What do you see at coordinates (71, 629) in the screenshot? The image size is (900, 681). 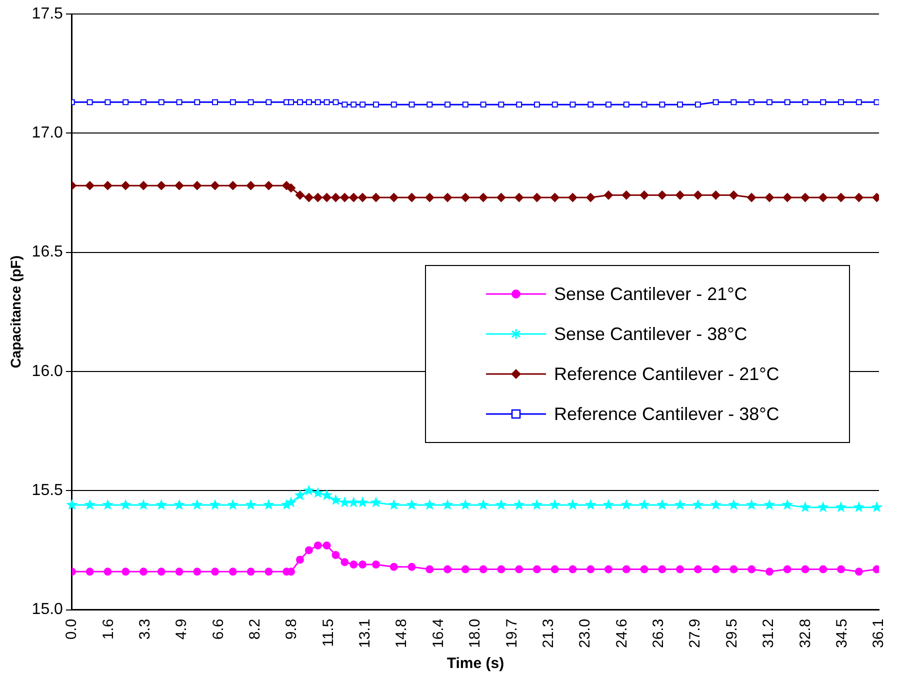 I see `x-tick-label: 0.0` at bounding box center [71, 629].